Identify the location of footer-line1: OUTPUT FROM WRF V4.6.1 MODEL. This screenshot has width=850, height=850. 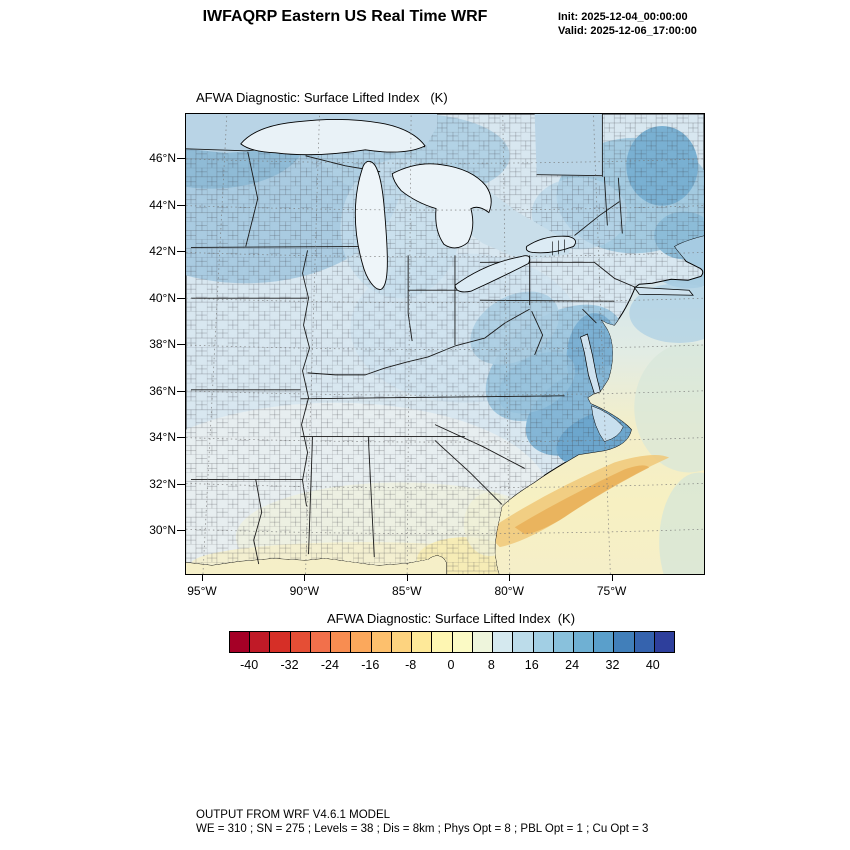
(293, 815).